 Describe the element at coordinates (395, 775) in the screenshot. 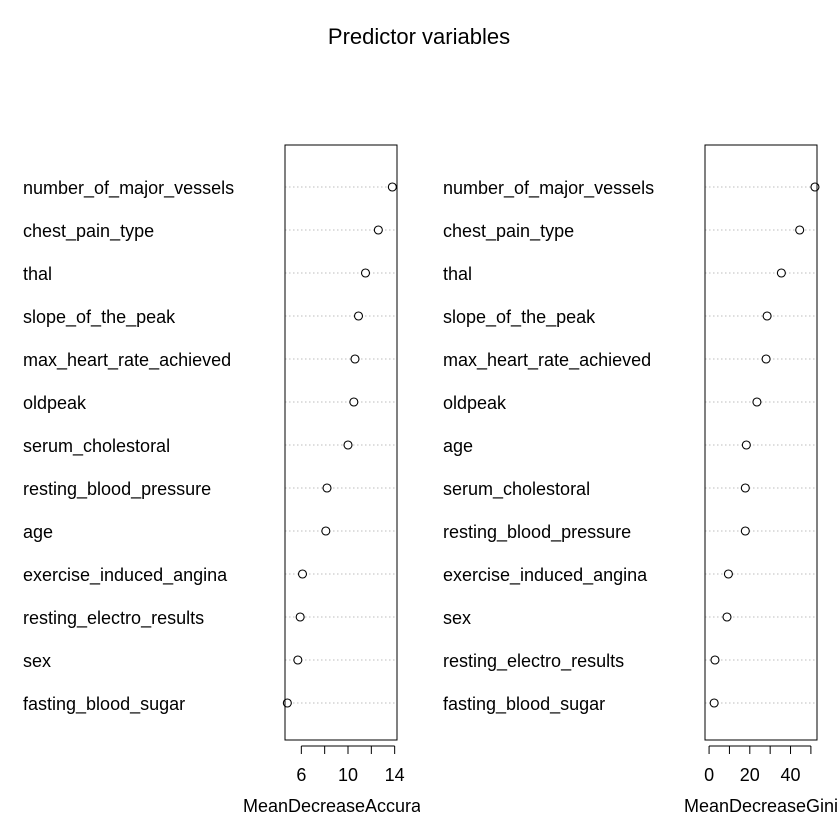

I see `x-tick-label: 14` at that location.